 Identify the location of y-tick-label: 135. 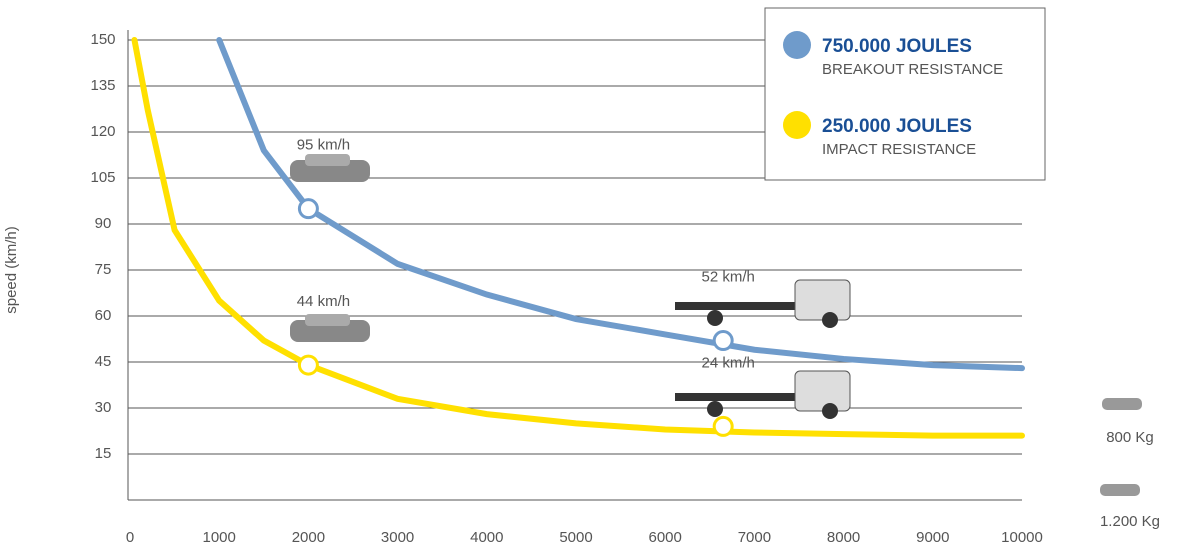
(102, 85).